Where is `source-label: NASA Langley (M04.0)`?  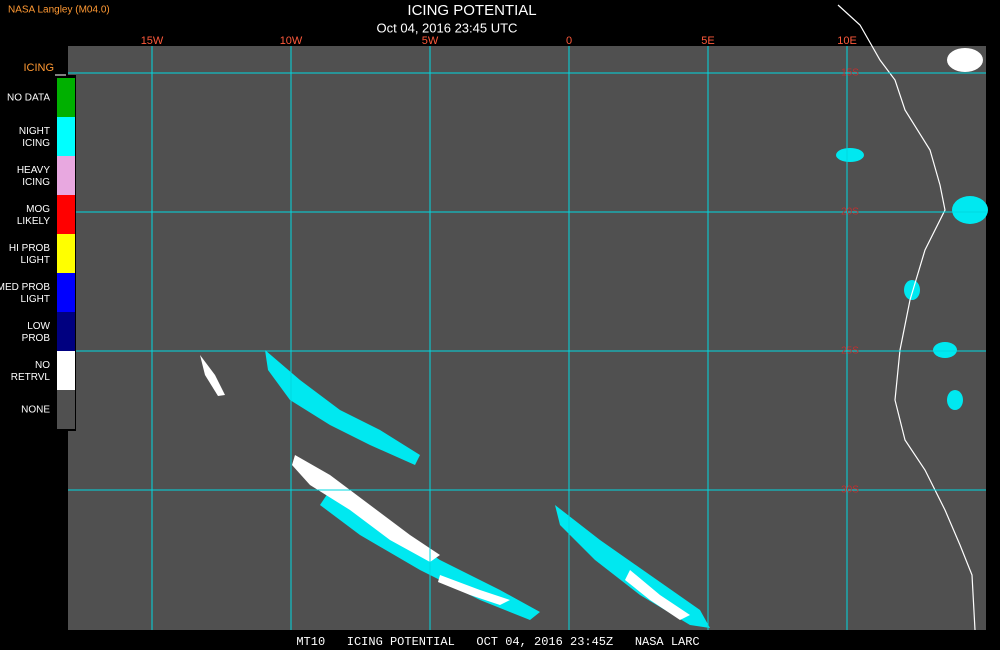 source-label: NASA Langley (M04.0) is located at coordinates (59, 10).